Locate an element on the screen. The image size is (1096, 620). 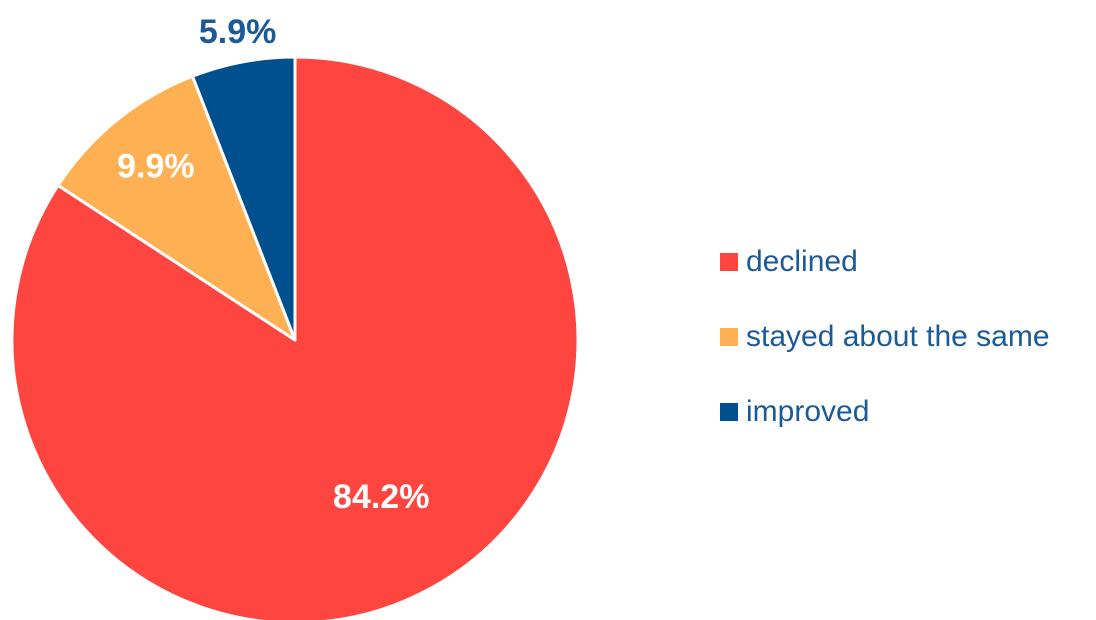
legend-label: stayed about the same is located at coordinates (898, 336).